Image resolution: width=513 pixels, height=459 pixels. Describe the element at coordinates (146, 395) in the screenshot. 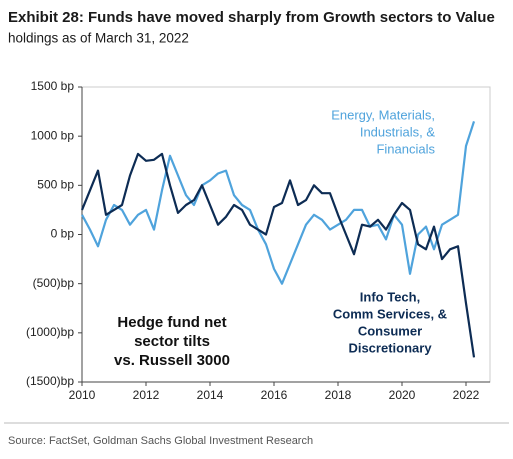

I see `x-tick-label: 2012` at that location.